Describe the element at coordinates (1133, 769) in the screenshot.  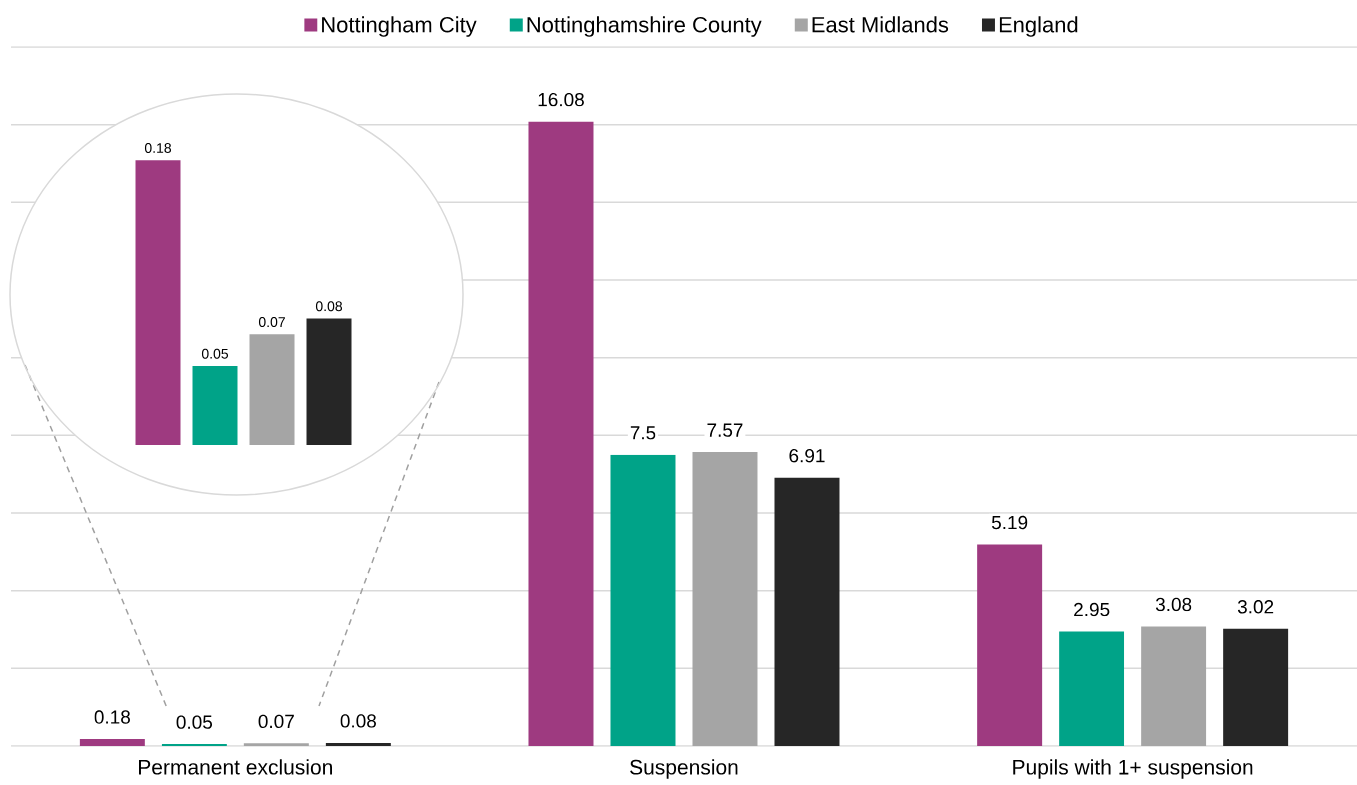
I see `x-tick-label: Pupils with 1+ suspension` at that location.